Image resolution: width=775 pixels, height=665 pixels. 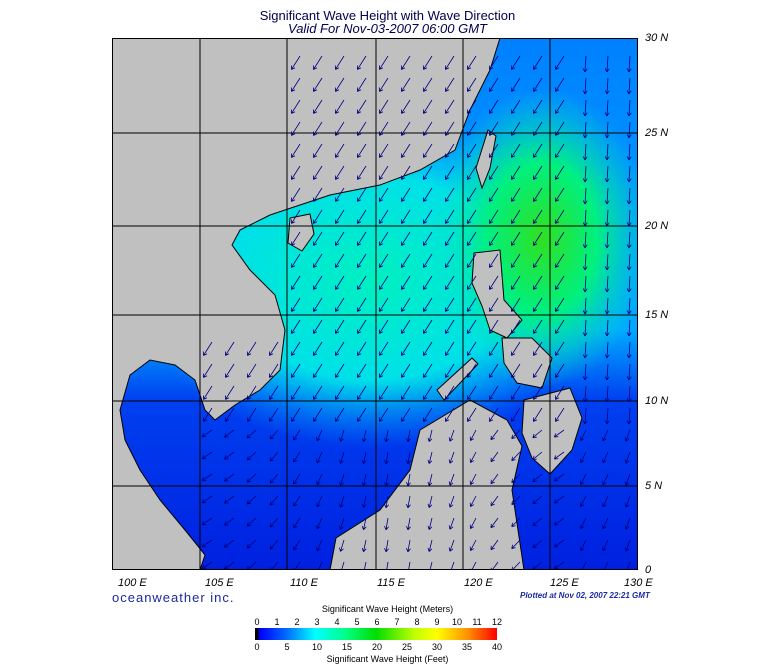 I want to click on colorbar, so click(x=376, y=634).